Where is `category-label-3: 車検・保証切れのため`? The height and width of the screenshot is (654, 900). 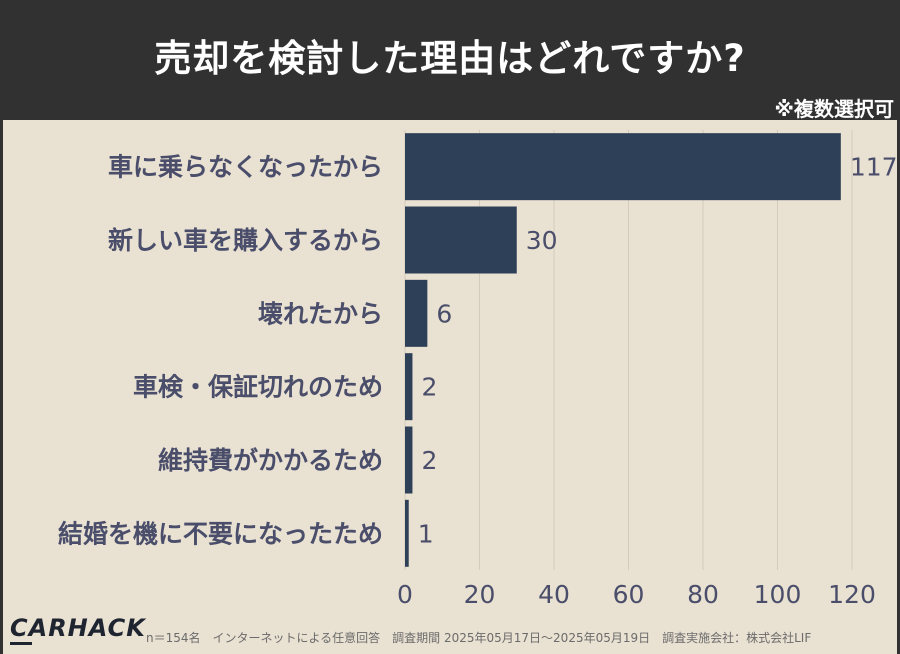
category-label-3: 車検・保証切れのため is located at coordinates (258, 387).